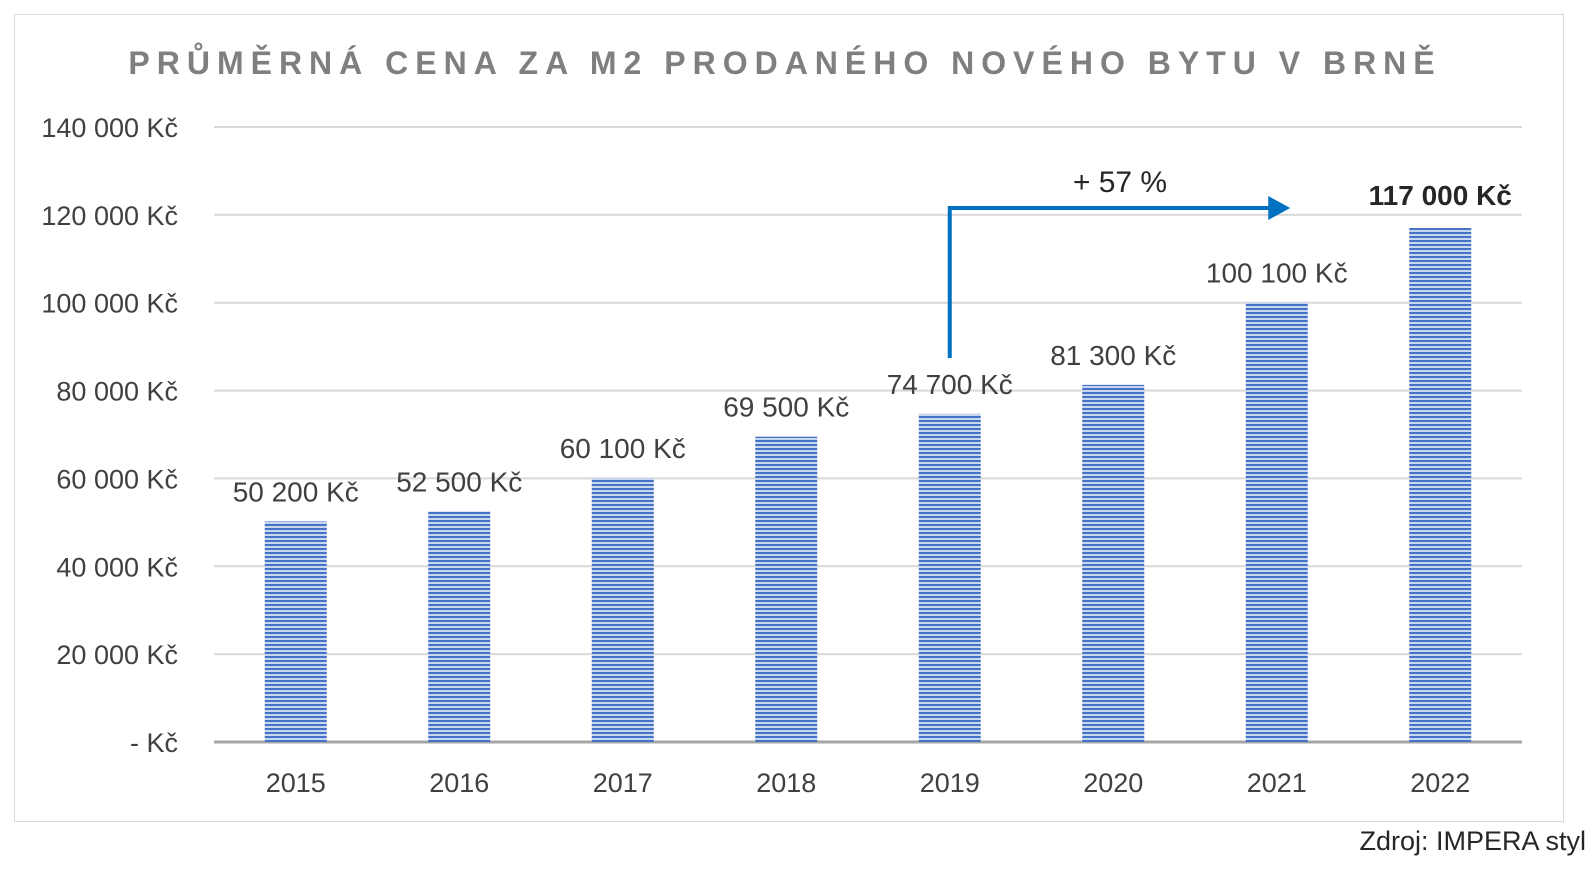  I want to click on y-tick-label: 140 000 Kč, so click(109, 128).